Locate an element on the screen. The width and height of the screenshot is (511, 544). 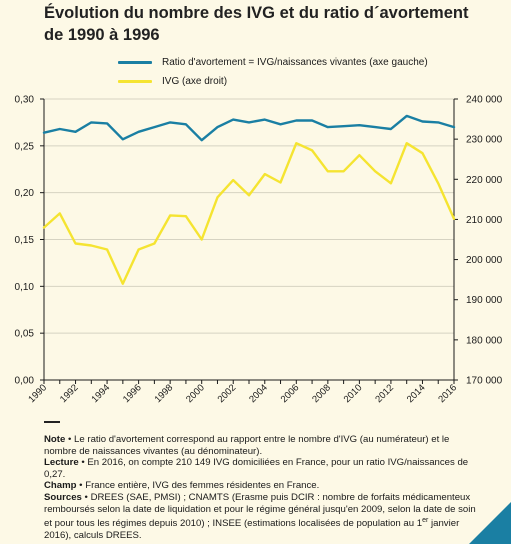
y-left-tick-label: 0,25 is located at coordinates (25, 146).